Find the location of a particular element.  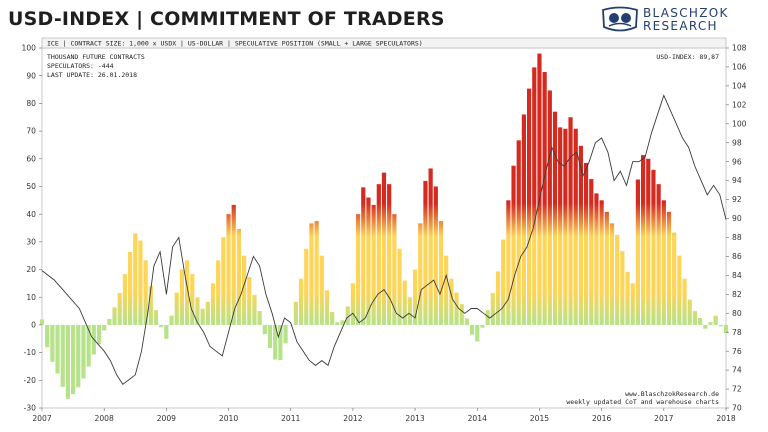

usd-index-label: USD-INDEX: 89,87 is located at coordinates (687, 57).